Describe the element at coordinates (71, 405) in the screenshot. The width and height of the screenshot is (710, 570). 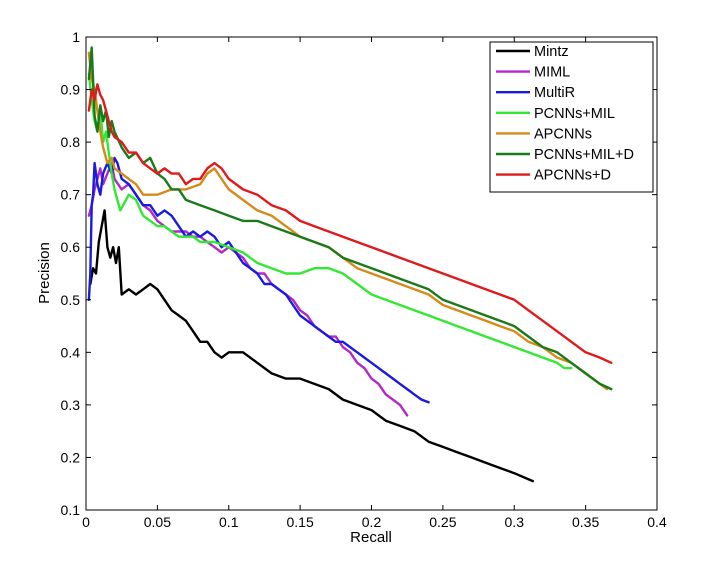
I see `y-tick-label: 0.3` at that location.